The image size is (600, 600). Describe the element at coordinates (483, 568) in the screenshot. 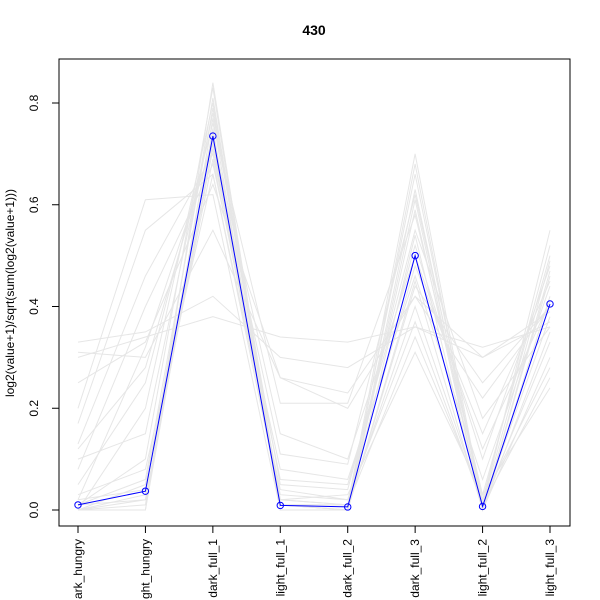

I see `x-tick-label: light_full_2` at that location.